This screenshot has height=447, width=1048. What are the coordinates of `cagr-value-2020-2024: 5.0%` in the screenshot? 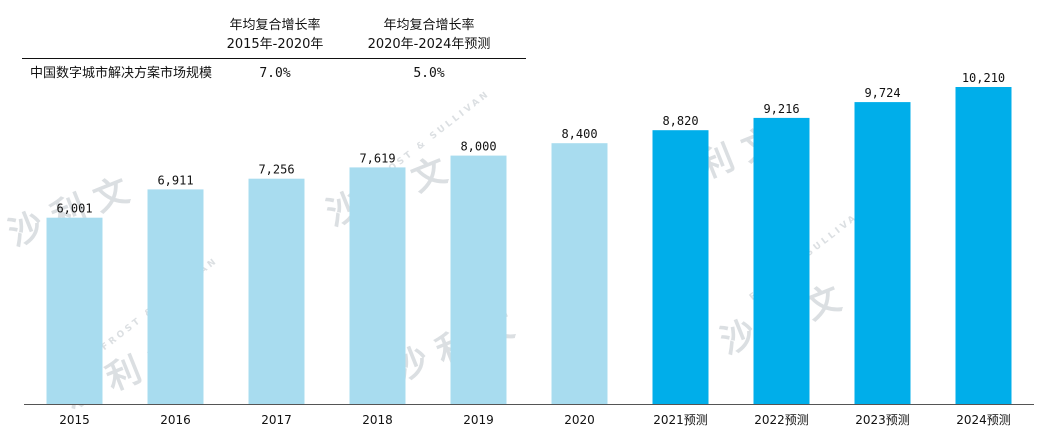 It's located at (429, 73).